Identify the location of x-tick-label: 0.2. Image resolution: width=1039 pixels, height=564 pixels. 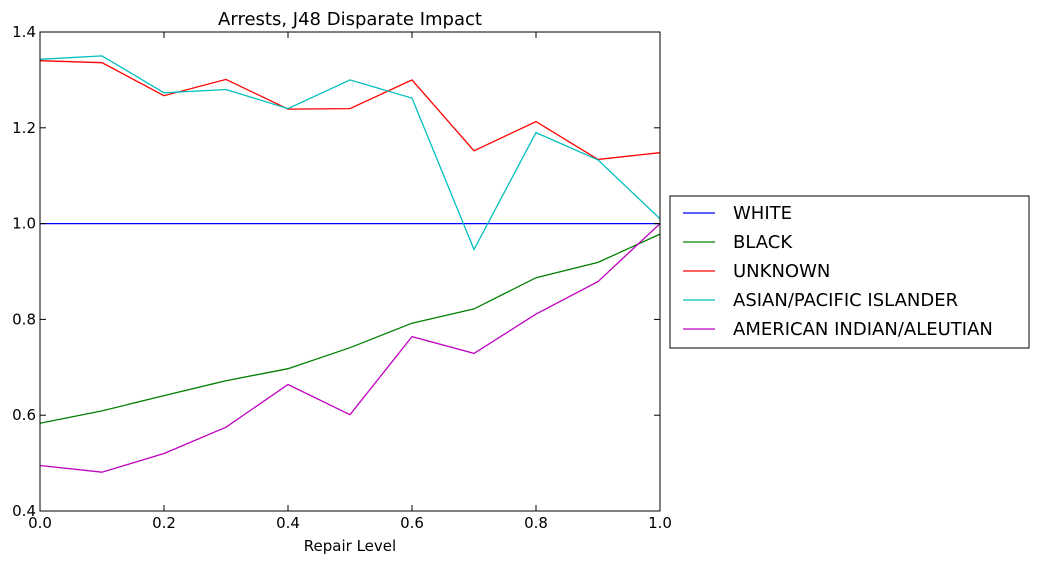
(164, 523).